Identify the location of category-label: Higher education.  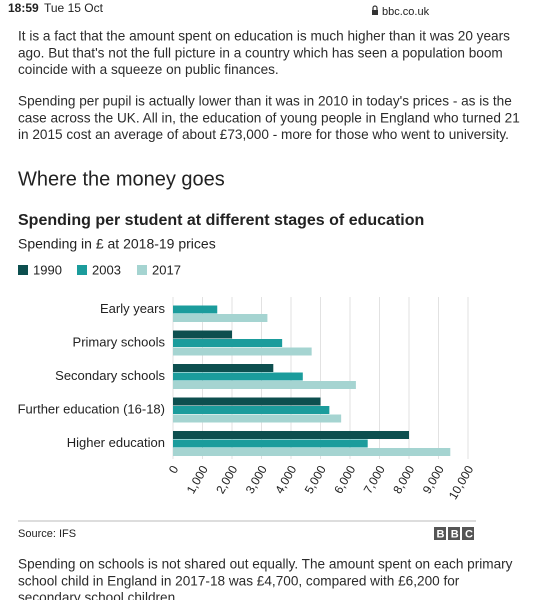
(116, 442).